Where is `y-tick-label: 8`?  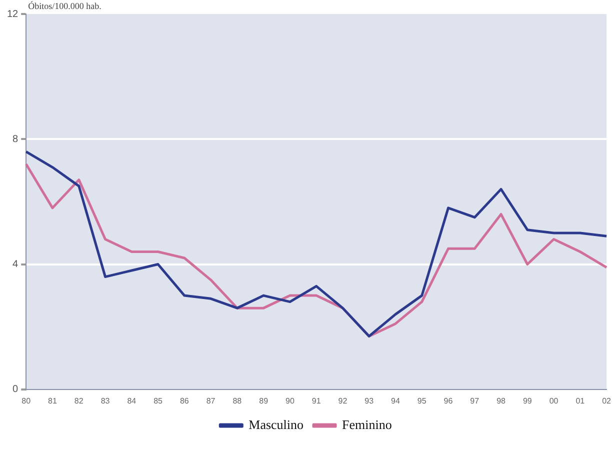
y-tick-label: 8 is located at coordinates (15, 139).